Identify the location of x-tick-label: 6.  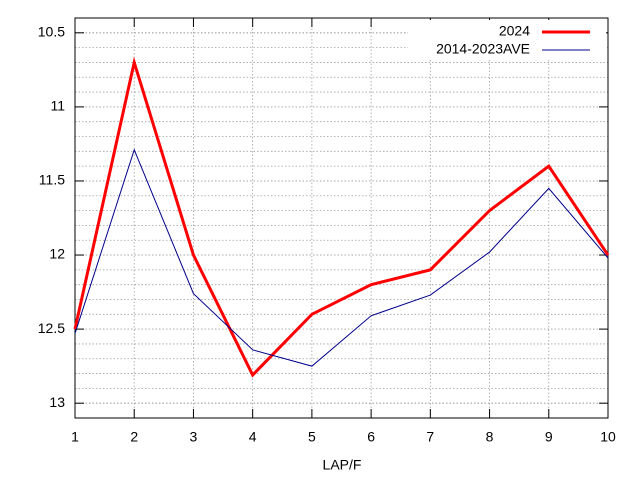
(371, 437).